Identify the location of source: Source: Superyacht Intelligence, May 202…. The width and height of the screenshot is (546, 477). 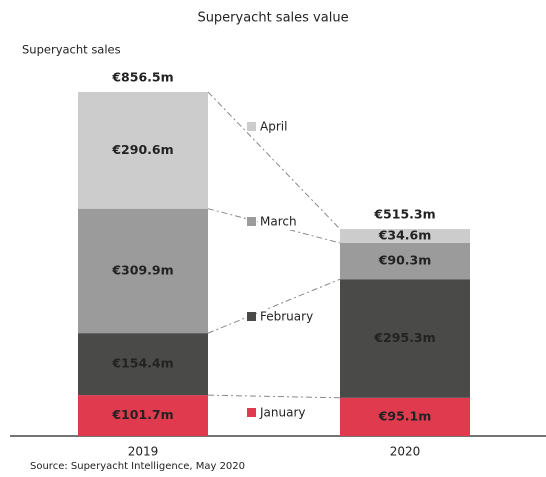
(137, 466).